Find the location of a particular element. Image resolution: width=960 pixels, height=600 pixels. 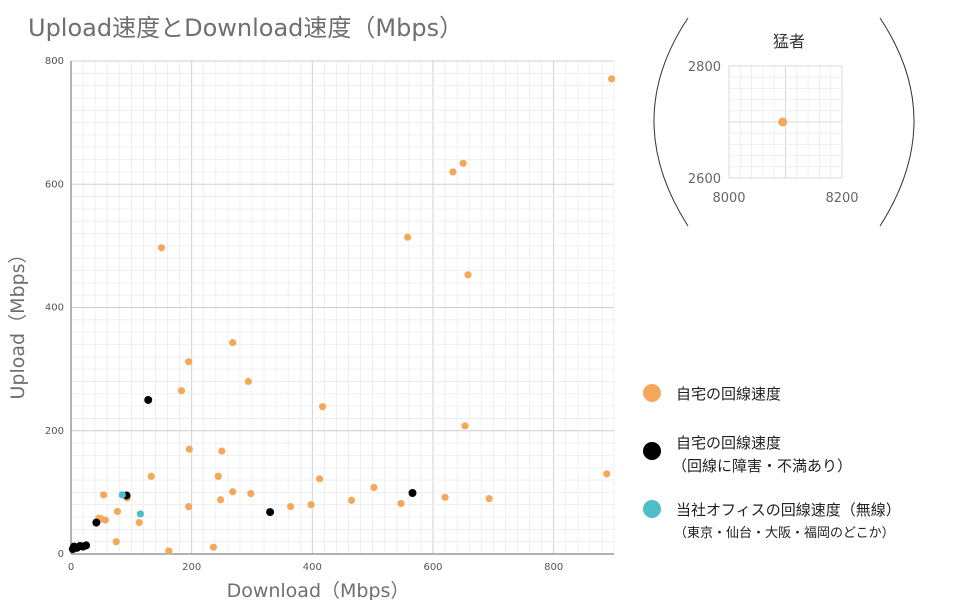

y-tick-label: 200 is located at coordinates (54, 431).